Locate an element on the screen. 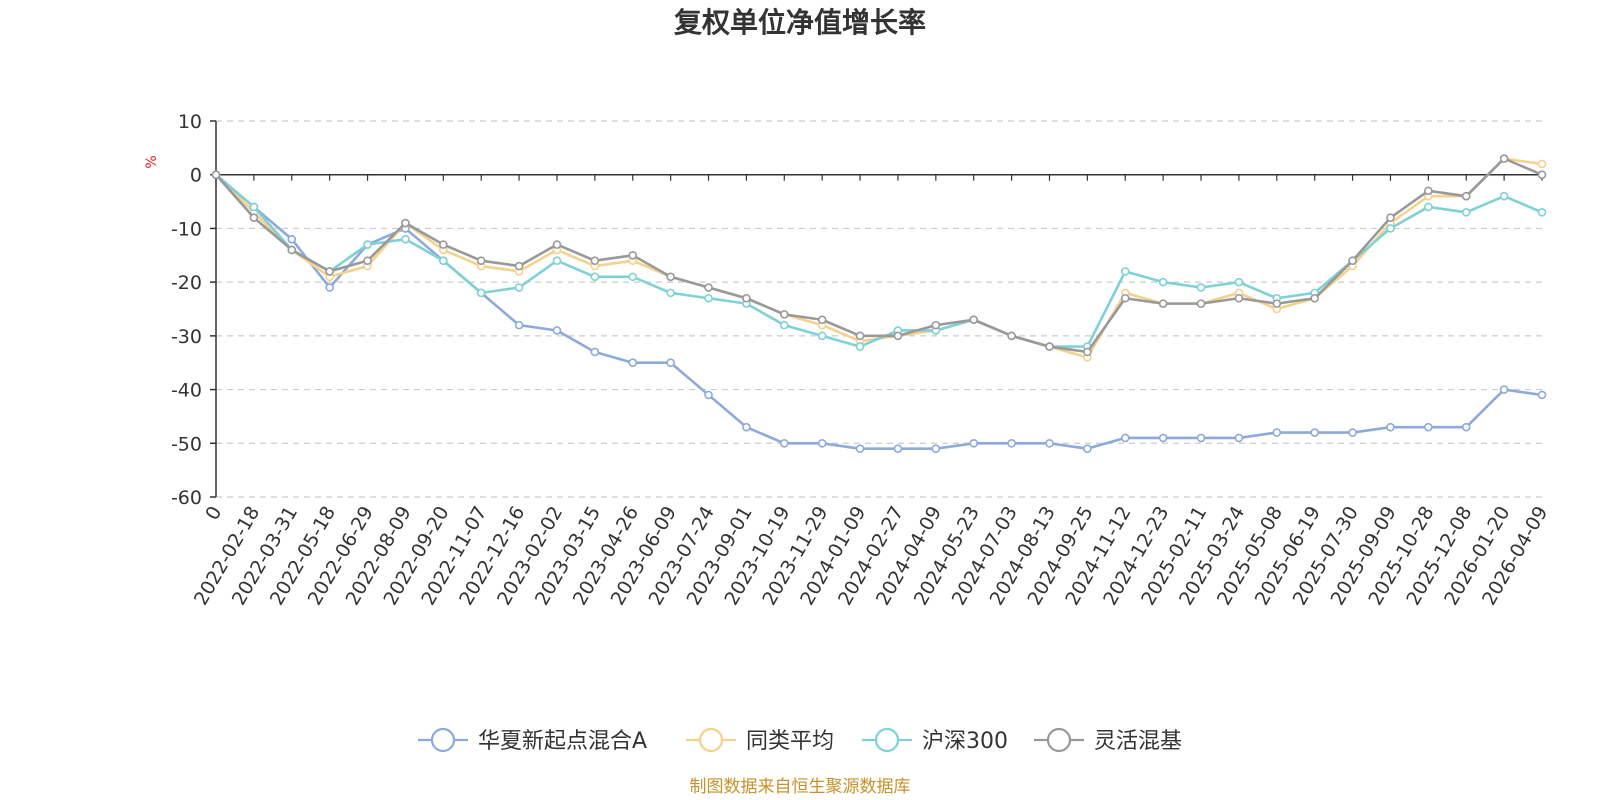  legend-label: 华夏新起点混合A is located at coordinates (562, 741).